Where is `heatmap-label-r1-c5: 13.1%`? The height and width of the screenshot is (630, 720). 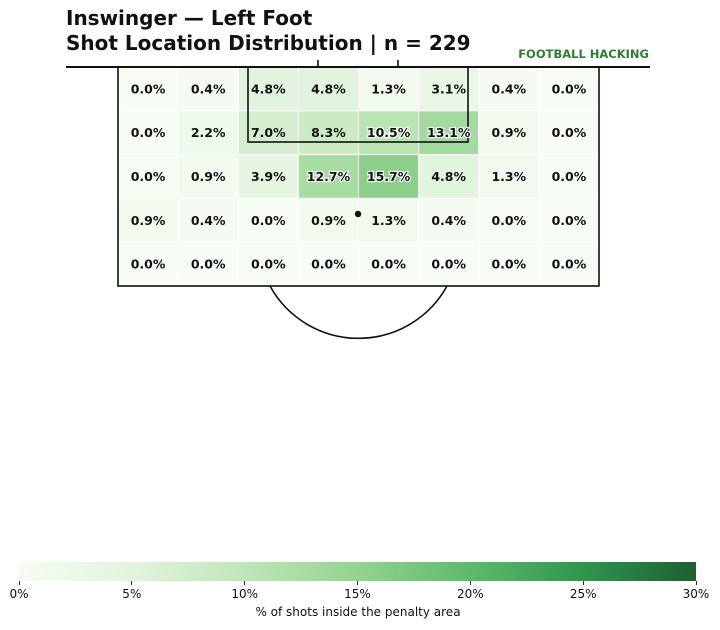
heatmap-label-r1-c5: 13.1% is located at coordinates (449, 132).